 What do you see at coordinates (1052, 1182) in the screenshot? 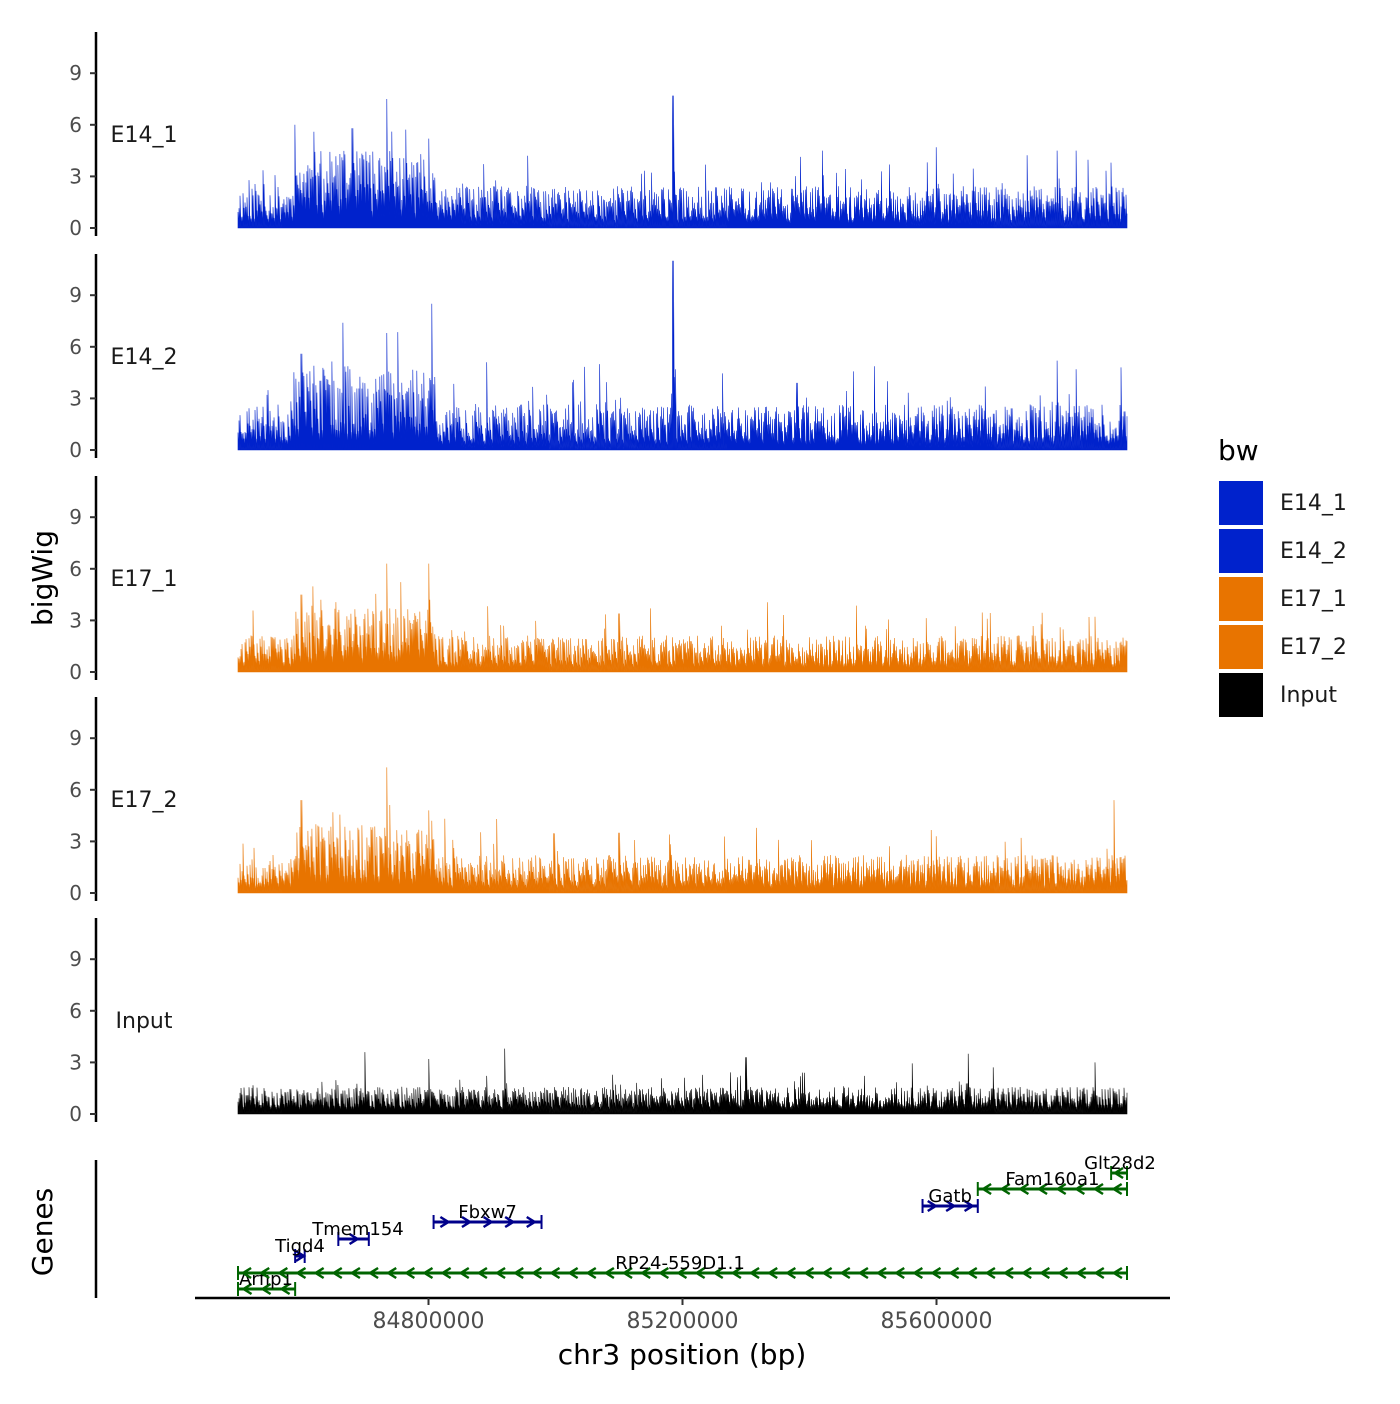
I see `gene-Fam160a1: Fam160a1` at bounding box center [1052, 1182].